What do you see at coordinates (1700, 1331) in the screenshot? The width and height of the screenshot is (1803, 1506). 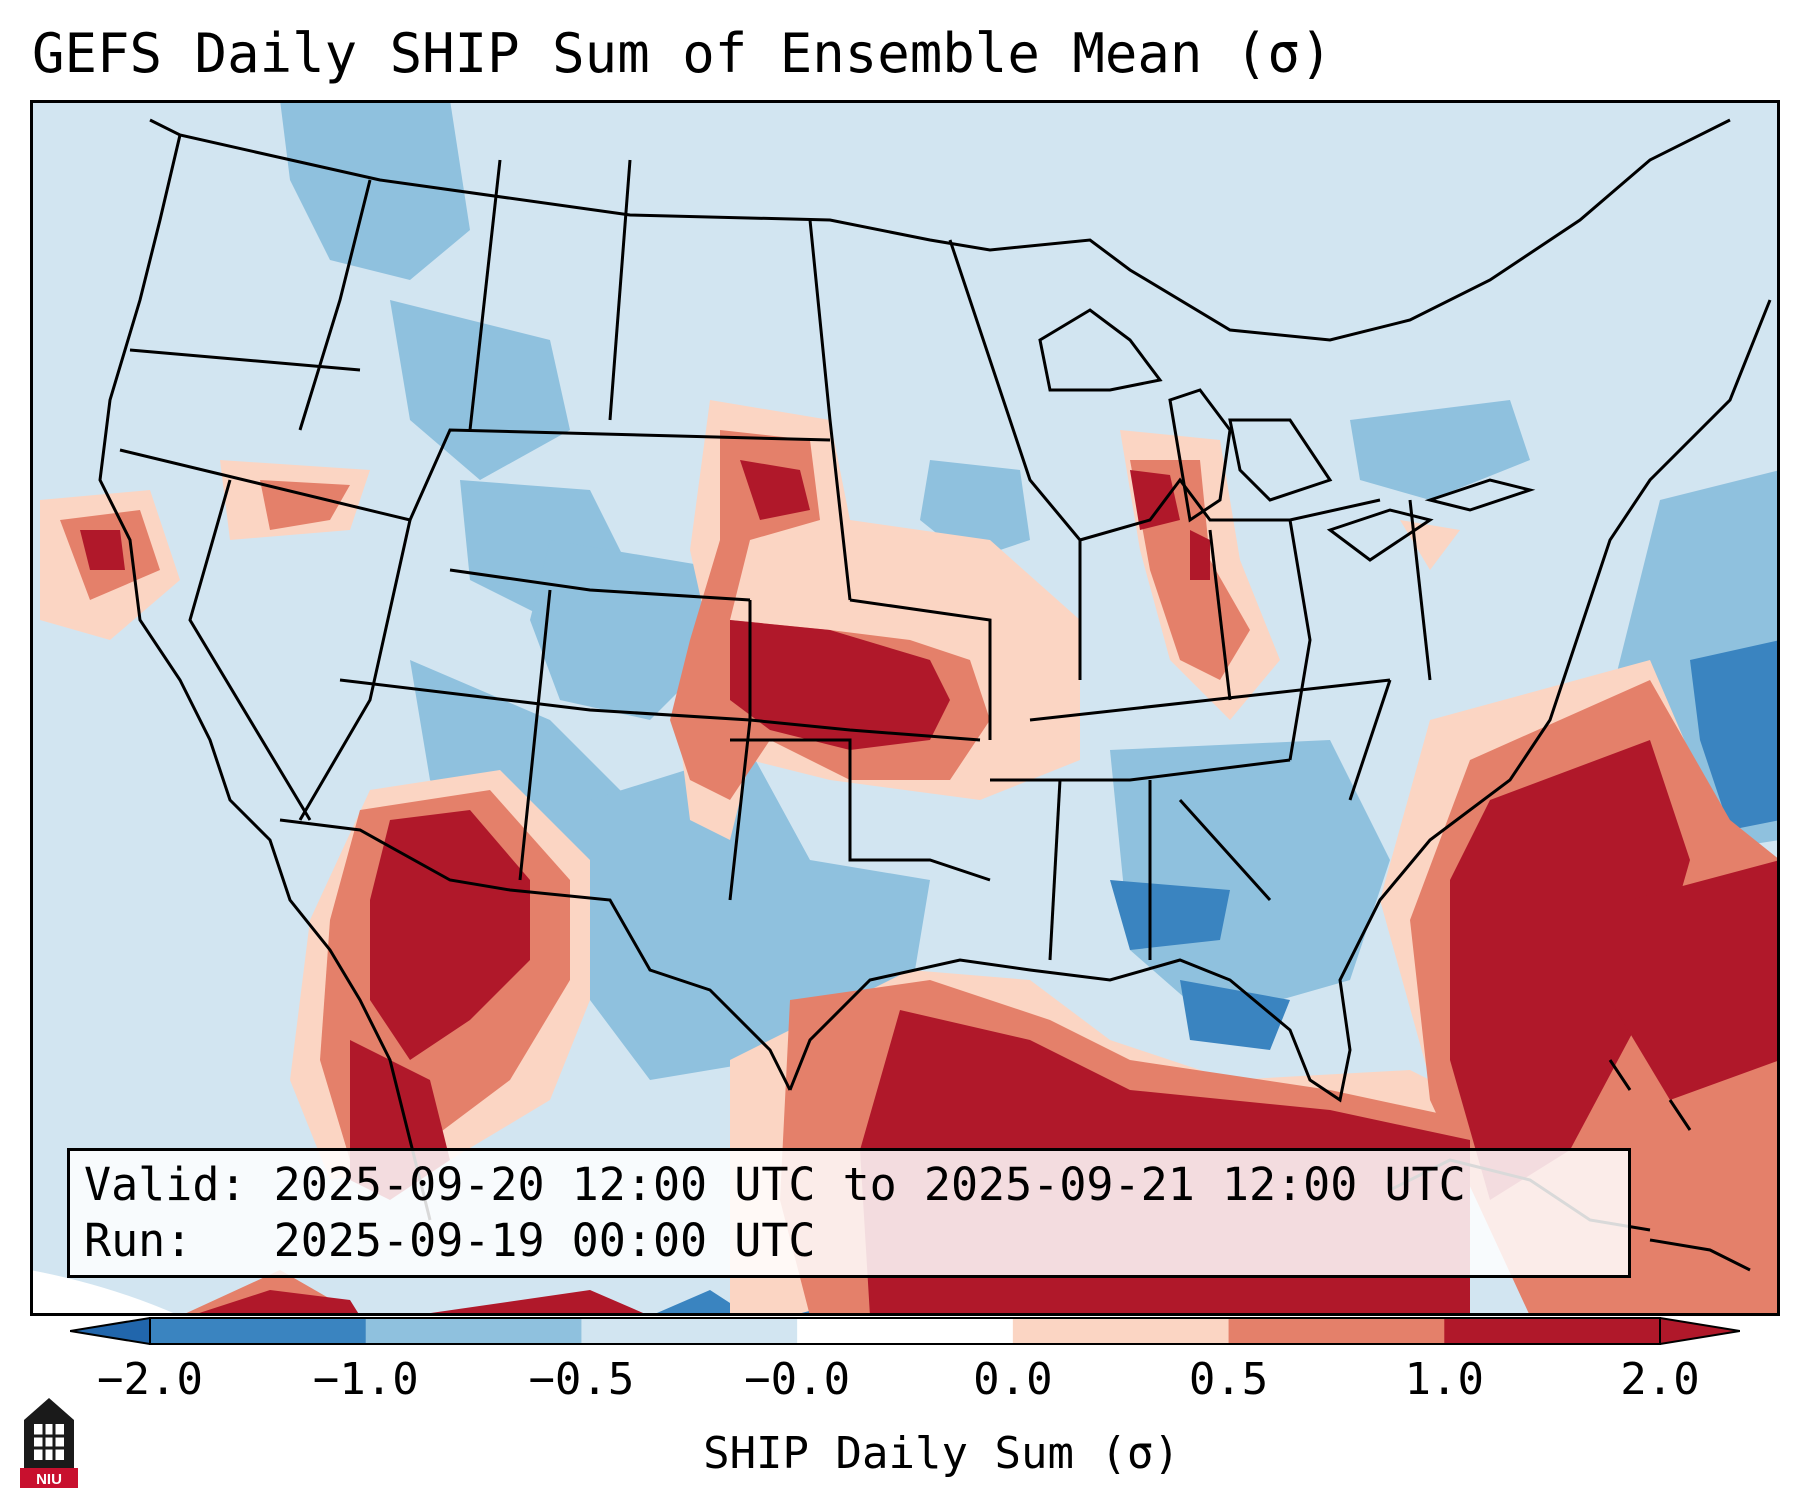 I see `colorbar-extend-high` at bounding box center [1700, 1331].